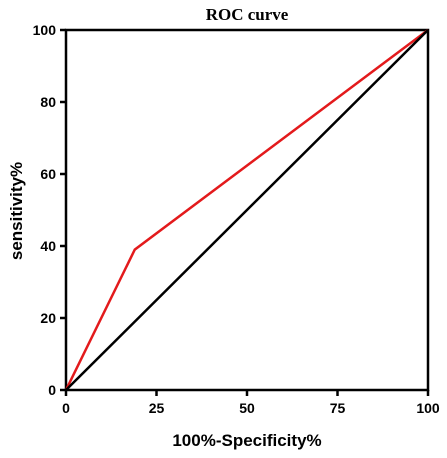 This screenshot has height=458, width=447. Describe the element at coordinates (247, 408) in the screenshot. I see `x-tick-label: 50` at that location.